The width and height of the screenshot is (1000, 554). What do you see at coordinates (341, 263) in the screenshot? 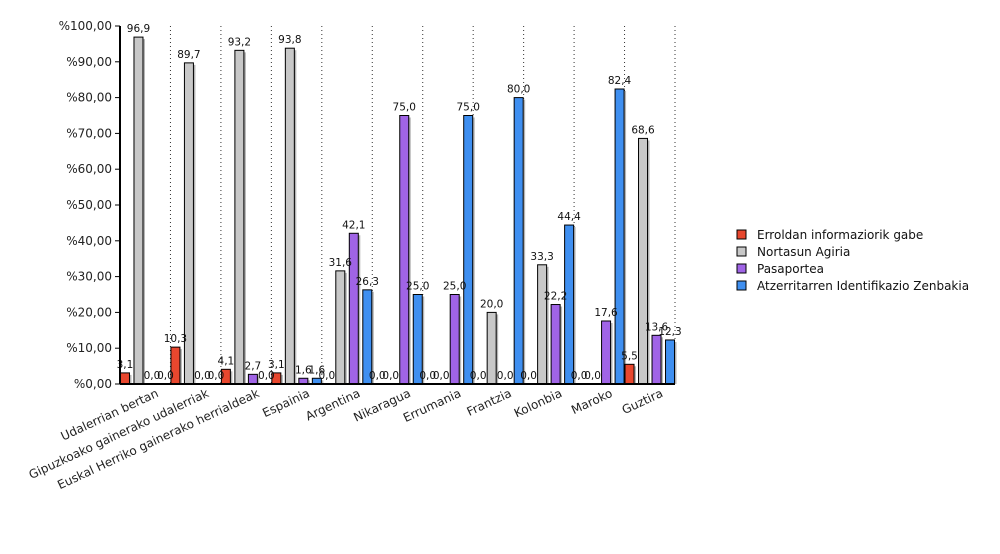
I see `data-label: 31,6` at bounding box center [341, 263].